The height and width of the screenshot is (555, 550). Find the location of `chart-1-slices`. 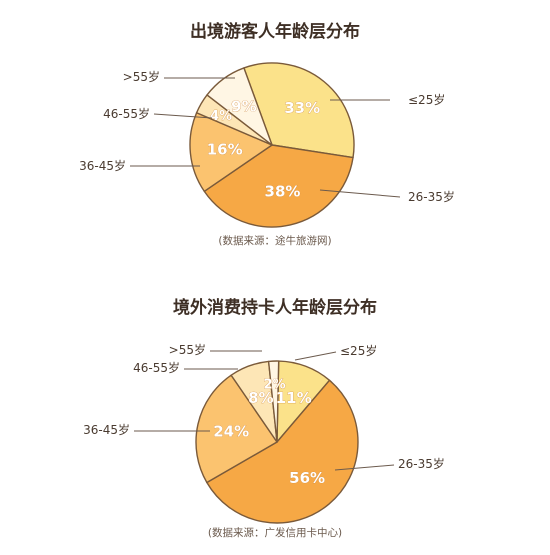

chart-1-slices is located at coordinates (272, 145).